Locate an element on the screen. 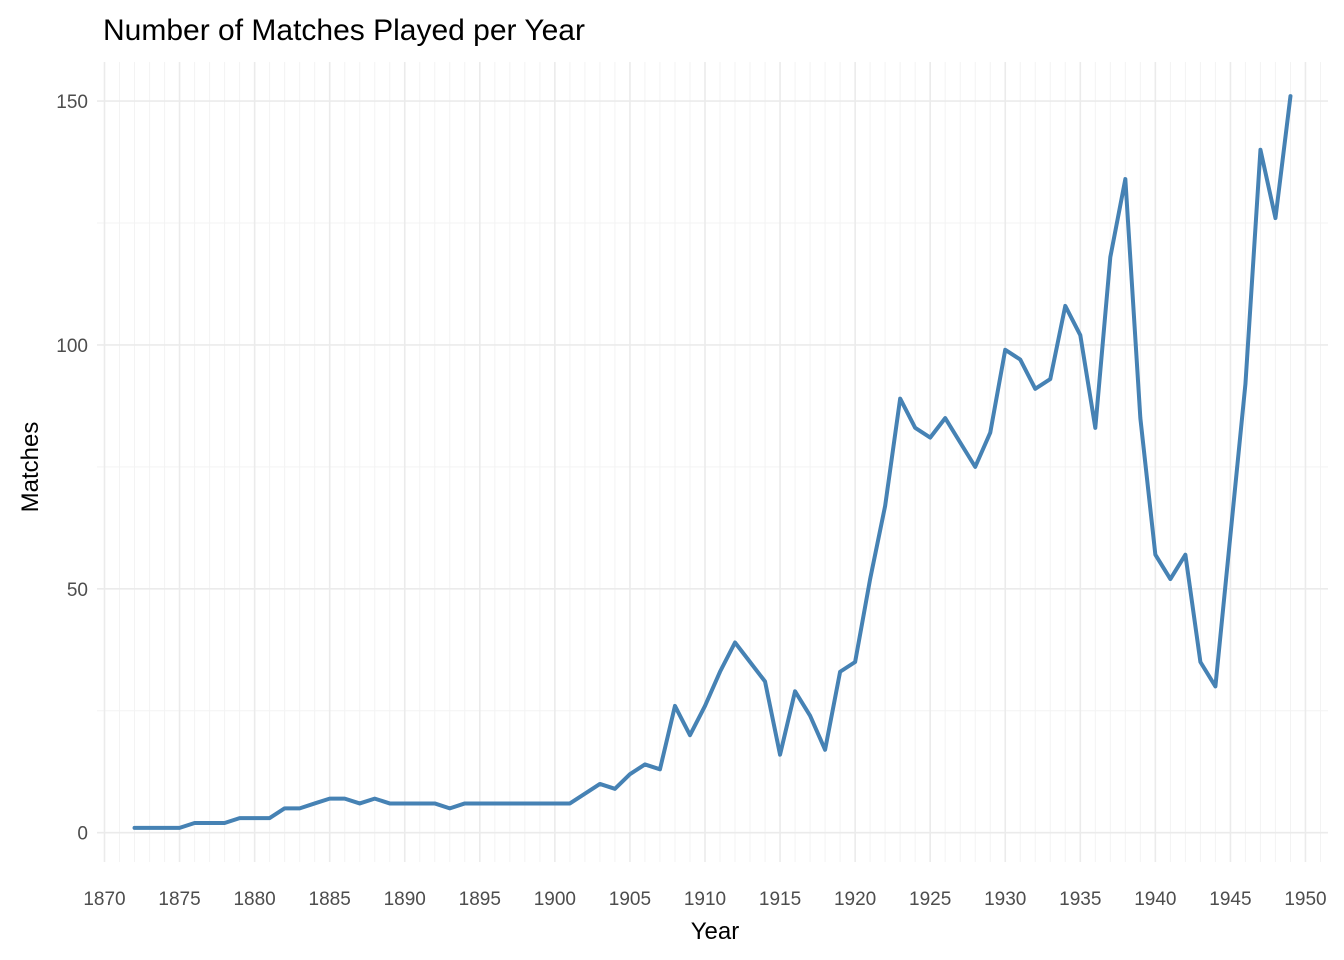  x-tick-label: 1910 is located at coordinates (705, 899).